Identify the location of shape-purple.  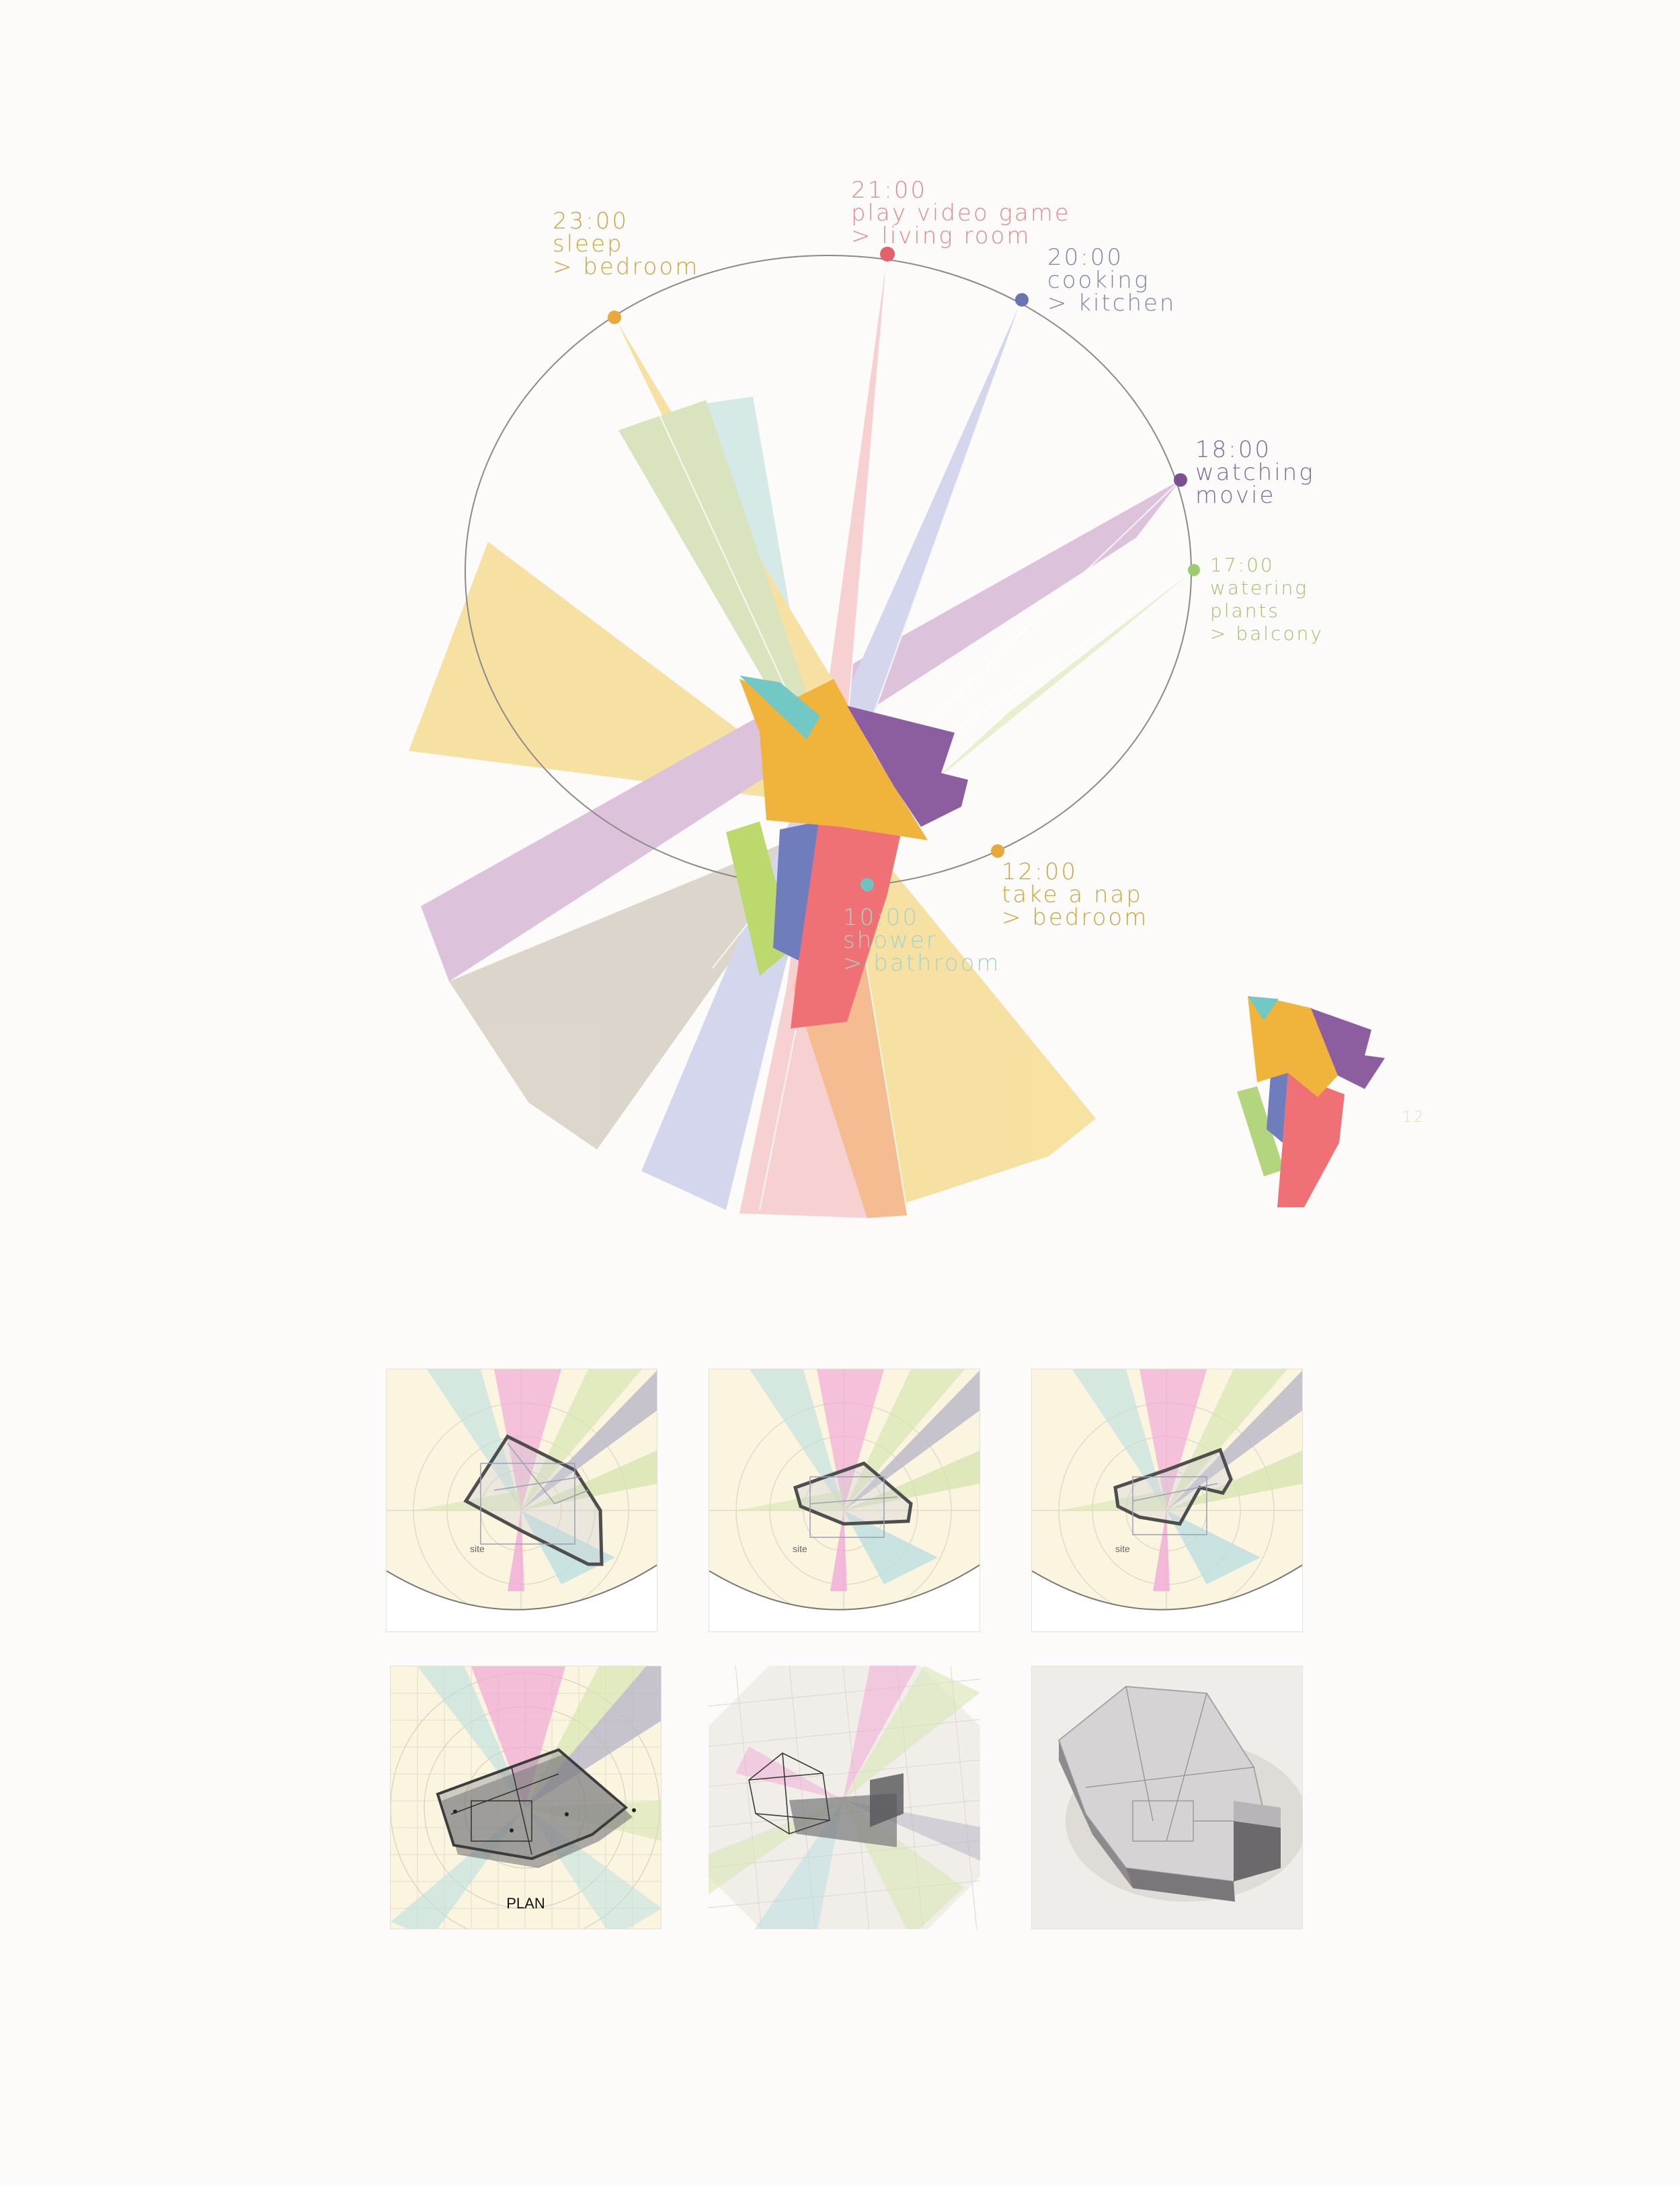
(908, 766).